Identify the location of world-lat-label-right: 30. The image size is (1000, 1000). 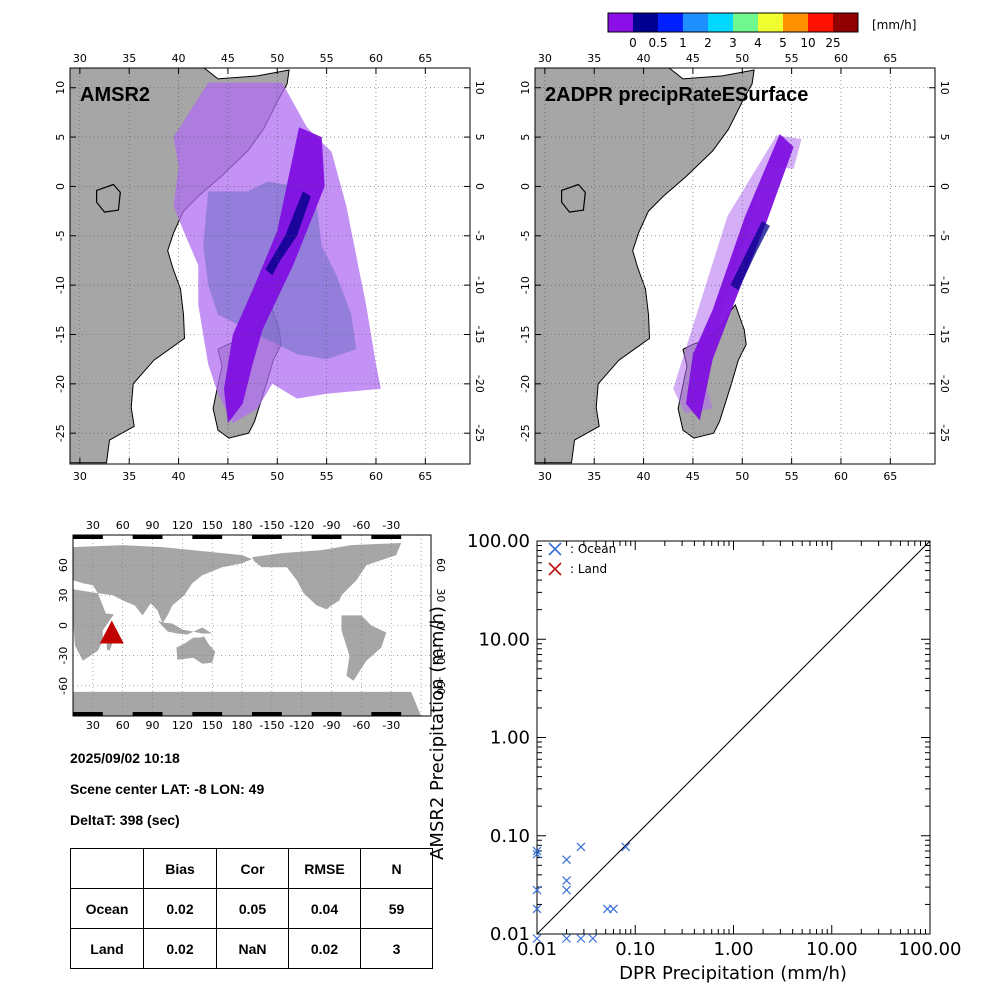
(440, 595).